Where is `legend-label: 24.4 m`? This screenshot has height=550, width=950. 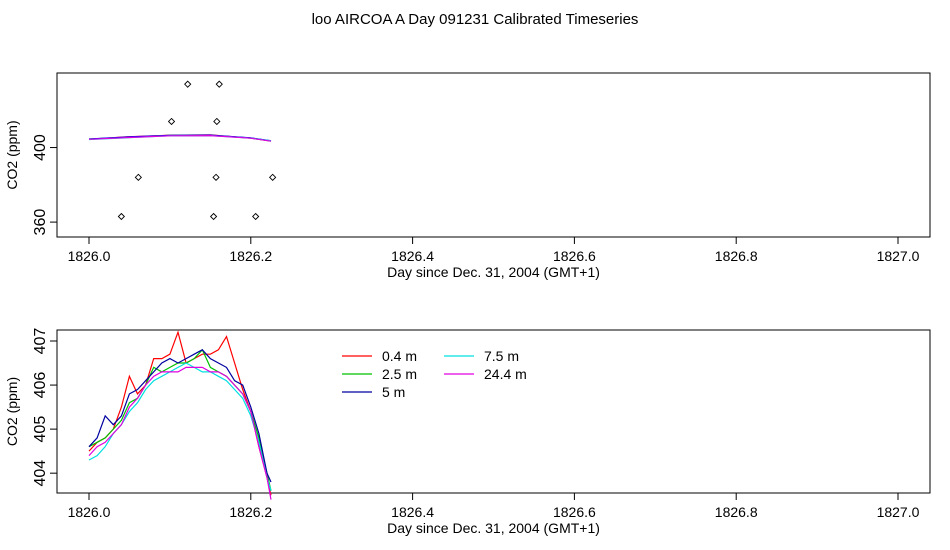 legend-label: 24.4 m is located at coordinates (505, 374).